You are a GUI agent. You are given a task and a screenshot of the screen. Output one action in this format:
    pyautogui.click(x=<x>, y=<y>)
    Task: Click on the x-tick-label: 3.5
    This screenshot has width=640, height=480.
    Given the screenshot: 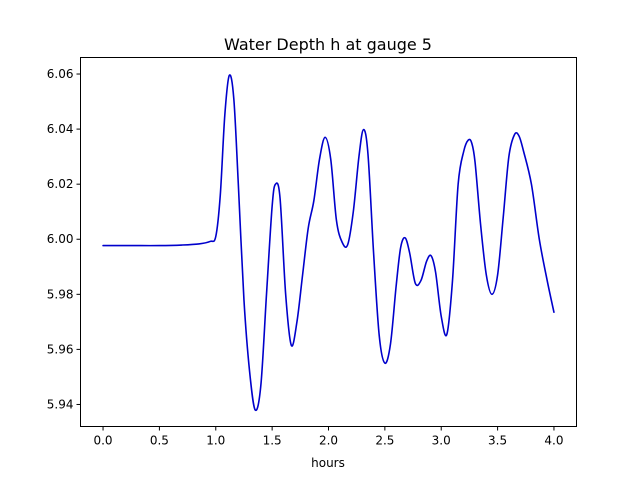 What is the action you would take?
    pyautogui.click(x=497, y=441)
    